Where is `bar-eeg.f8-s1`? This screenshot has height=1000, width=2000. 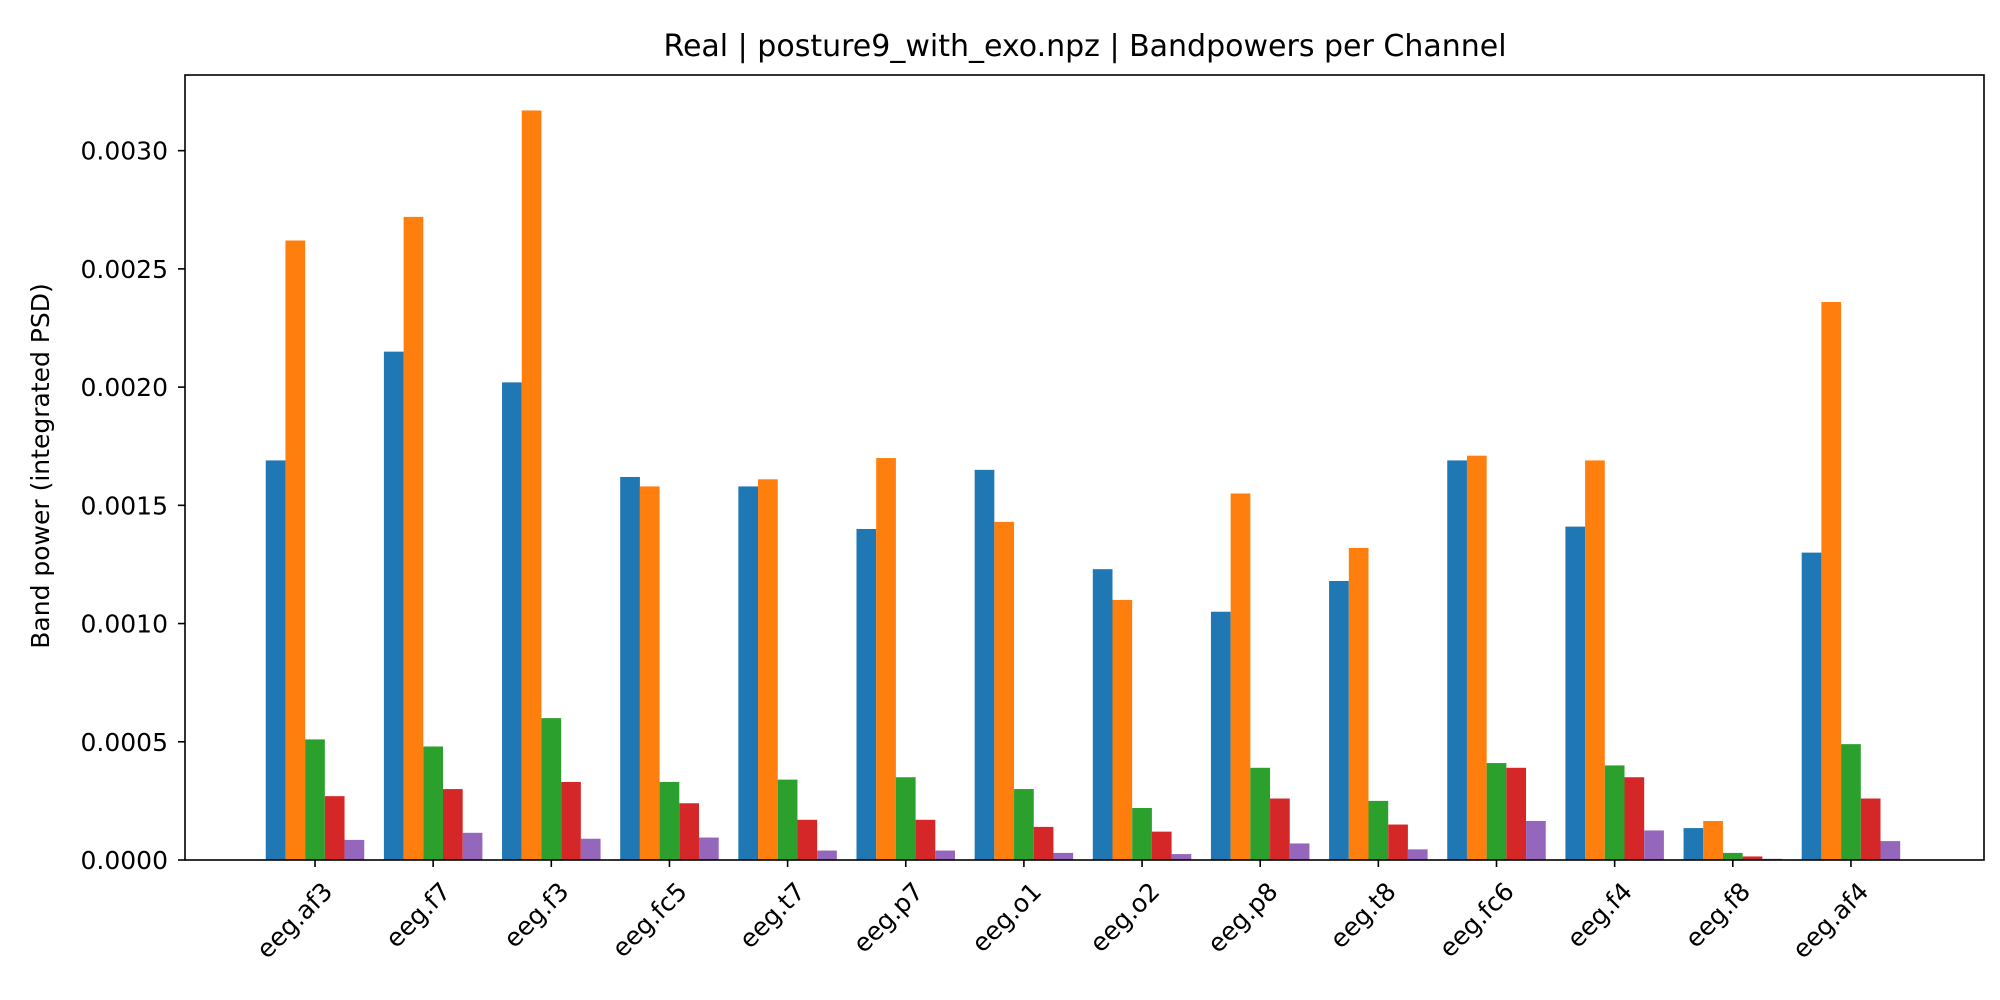 bar-eeg.f8-s1 is located at coordinates (1693, 844).